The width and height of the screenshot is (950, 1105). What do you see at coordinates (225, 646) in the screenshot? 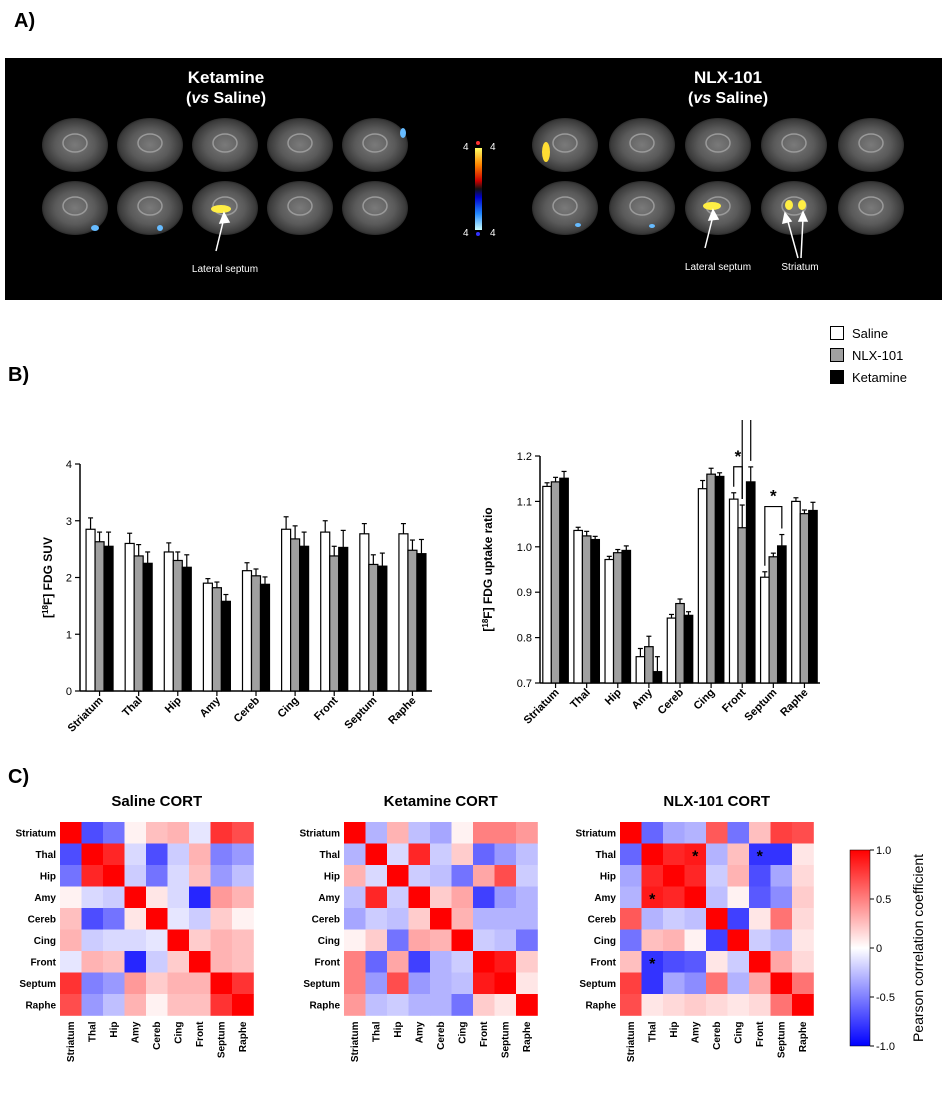
I see `bar-ketamine-amy` at bounding box center [225, 646].